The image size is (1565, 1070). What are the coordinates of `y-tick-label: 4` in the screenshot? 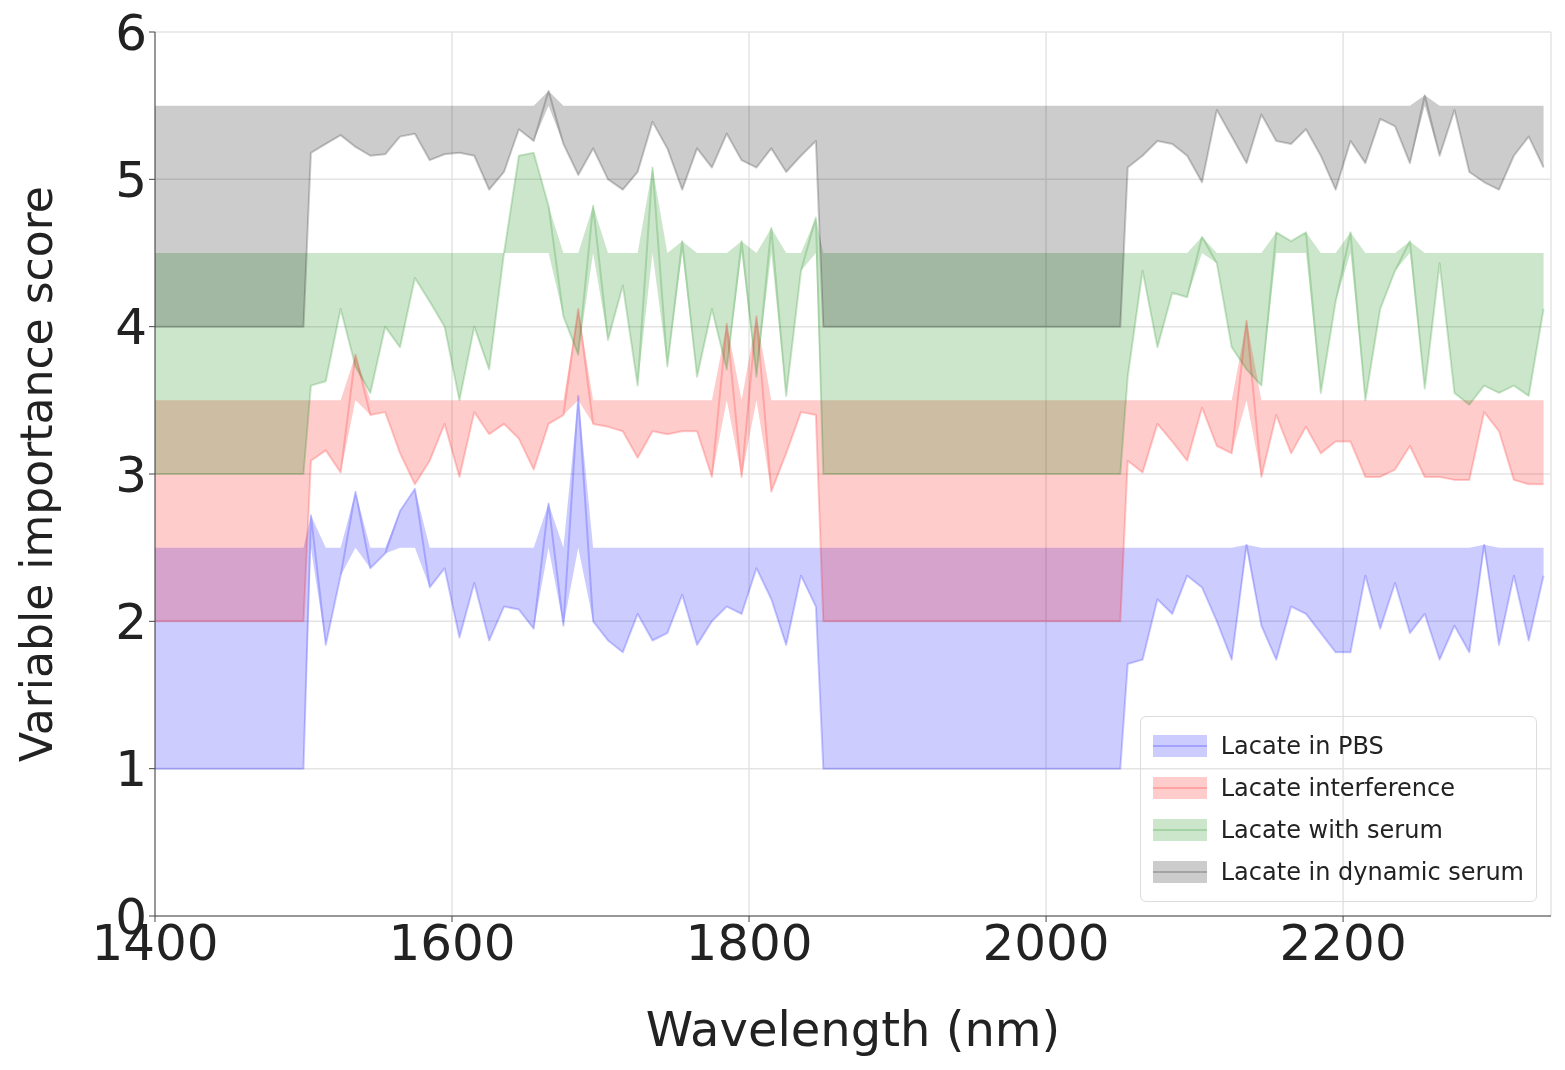 It's located at (131, 327).